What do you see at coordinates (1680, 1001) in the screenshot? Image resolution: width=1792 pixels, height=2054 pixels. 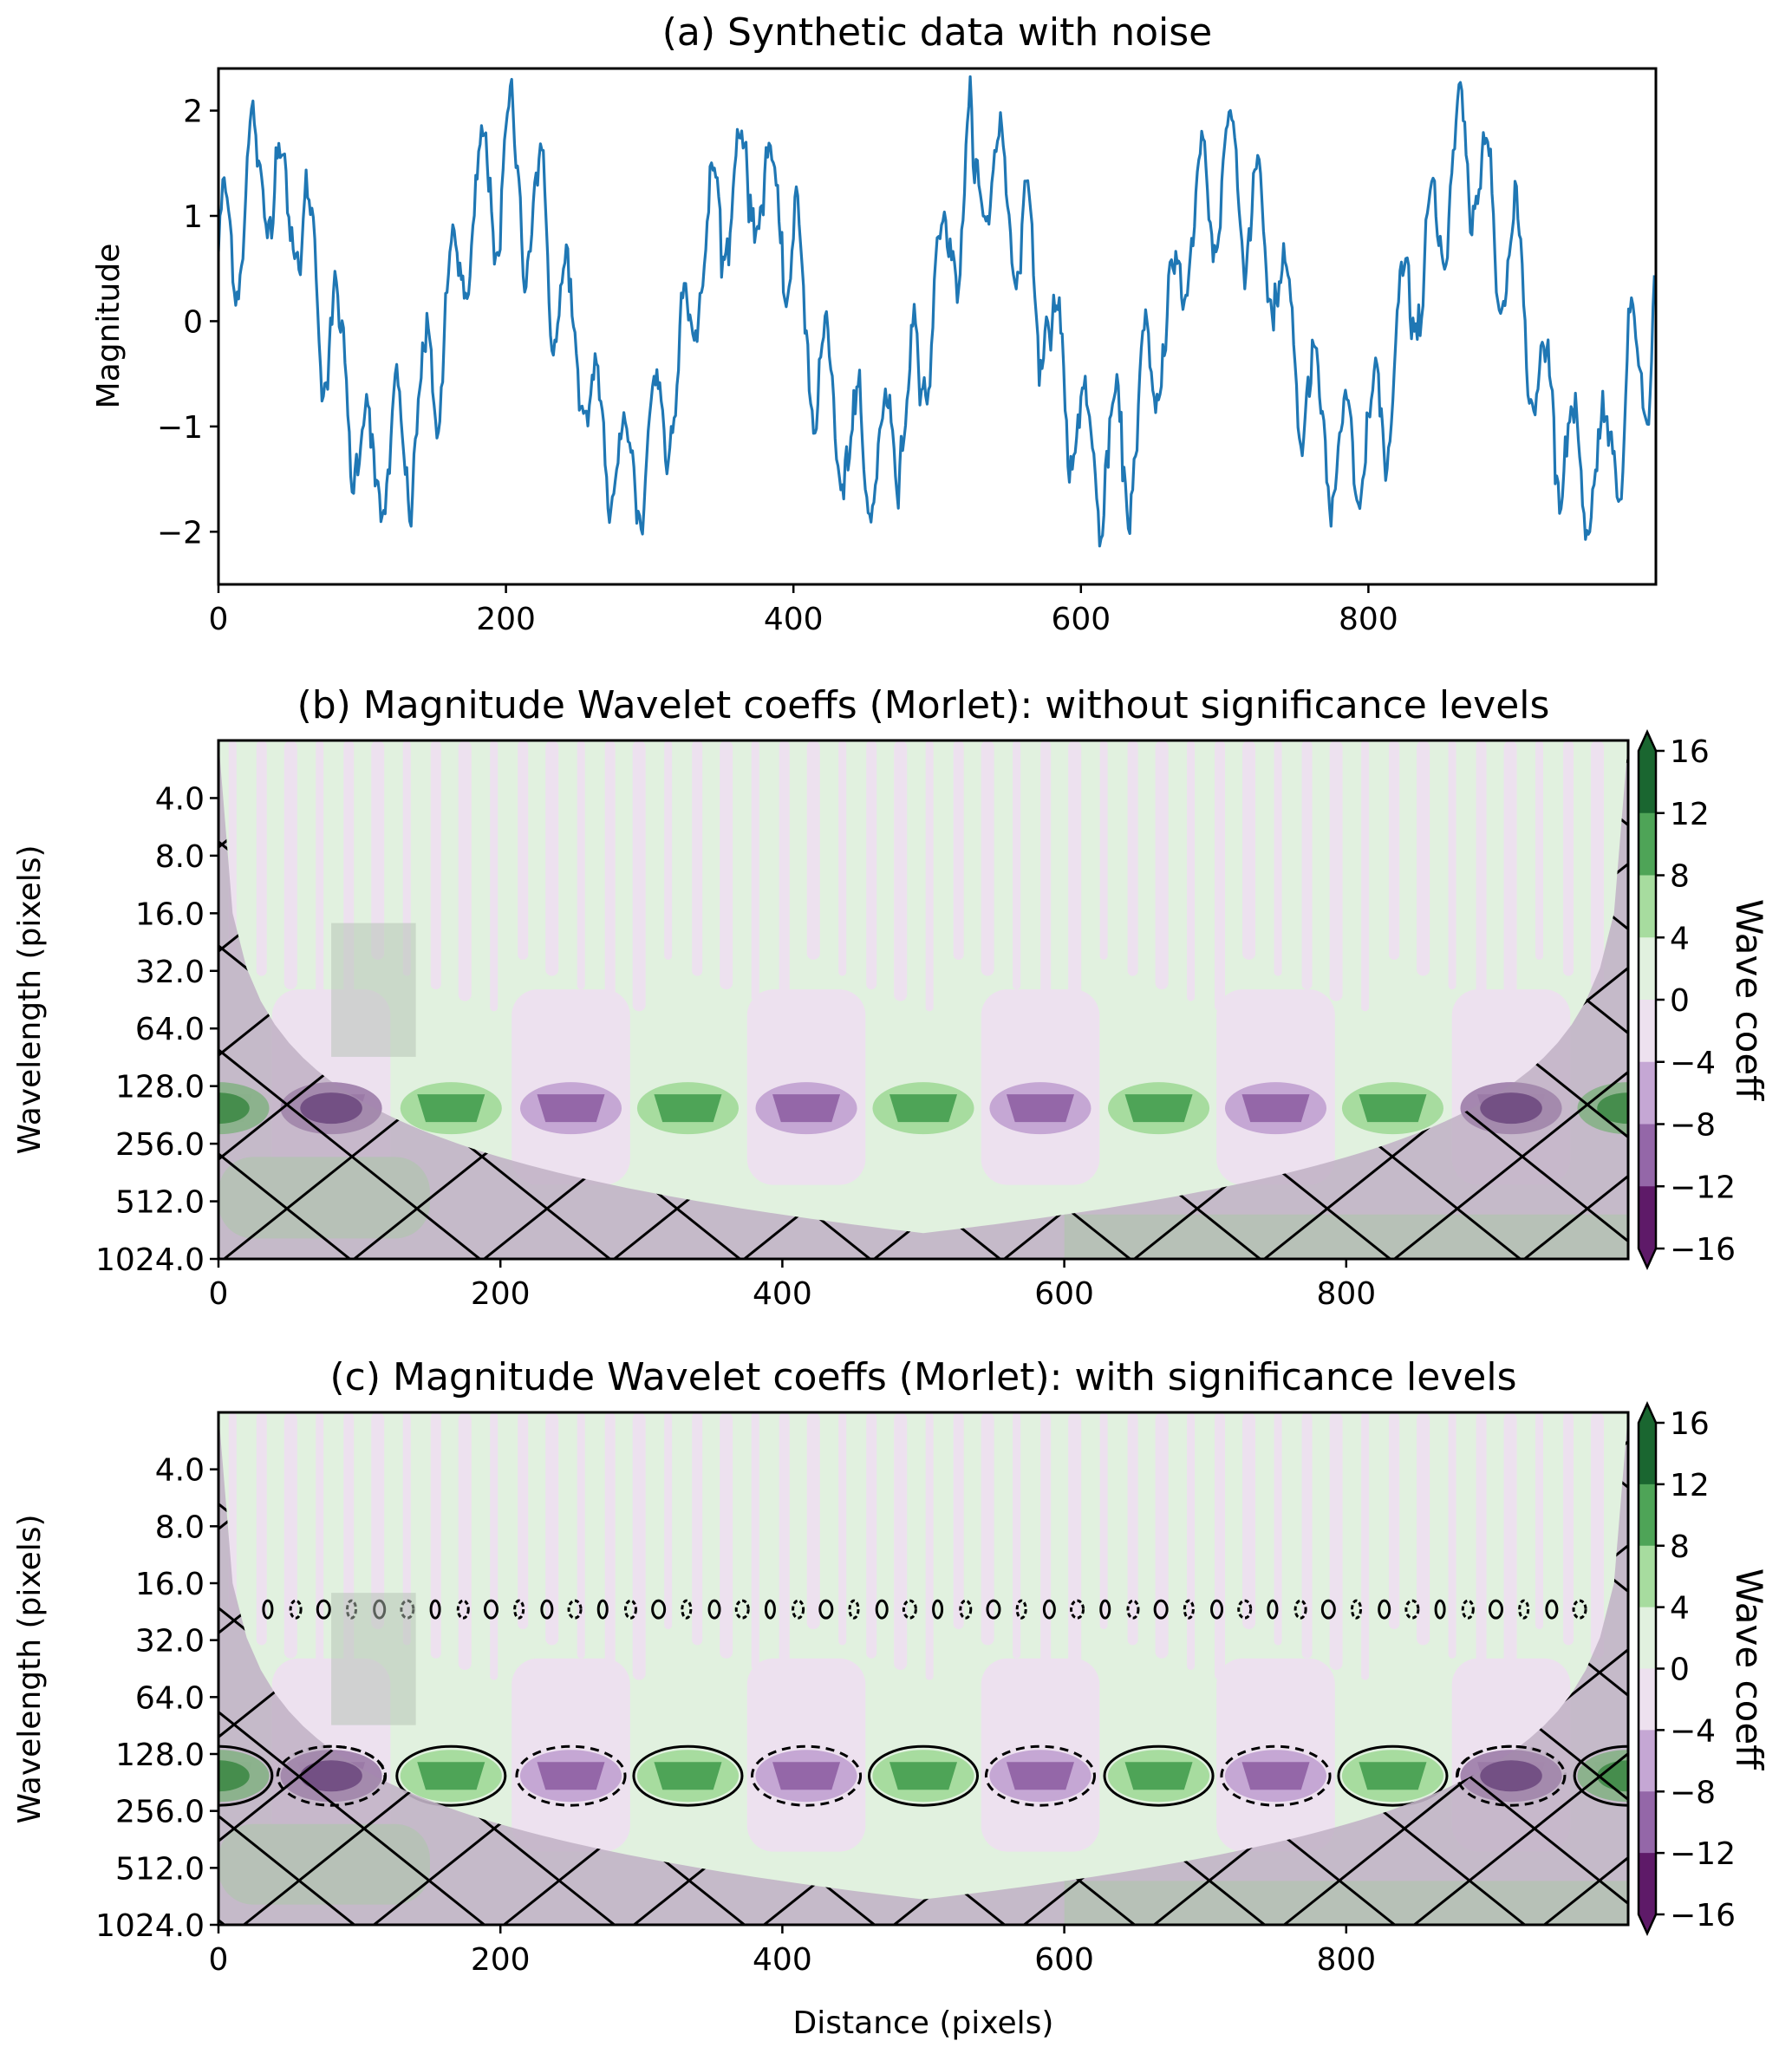 I see `colorbar-tick-label: 0` at bounding box center [1680, 1001].